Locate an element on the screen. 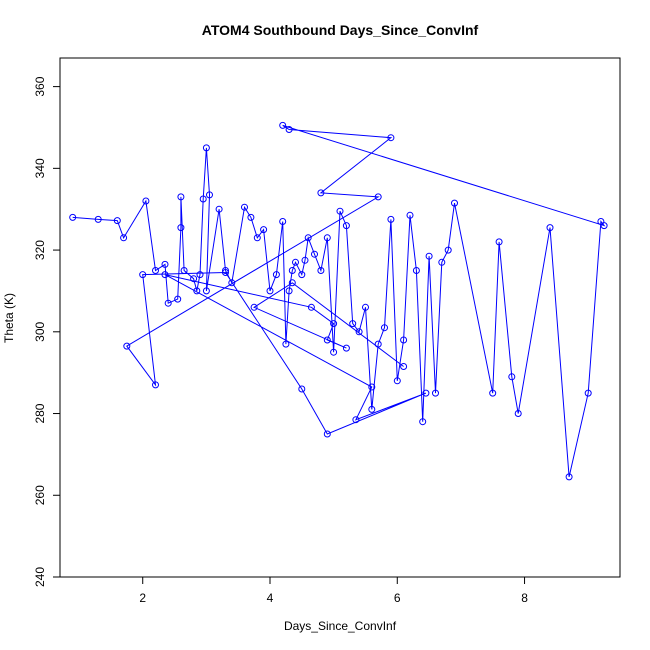 This screenshot has height=650, width=650. x-tick-label: 8 is located at coordinates (524, 598).